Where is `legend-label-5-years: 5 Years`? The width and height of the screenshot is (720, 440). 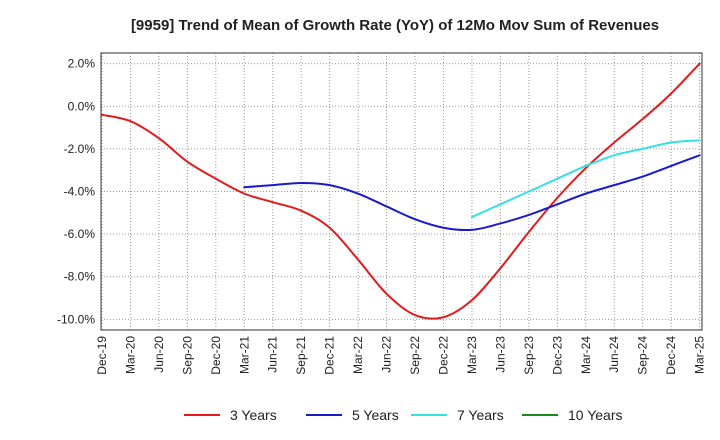 legend-label-5-years: 5 Years is located at coordinates (375, 415).